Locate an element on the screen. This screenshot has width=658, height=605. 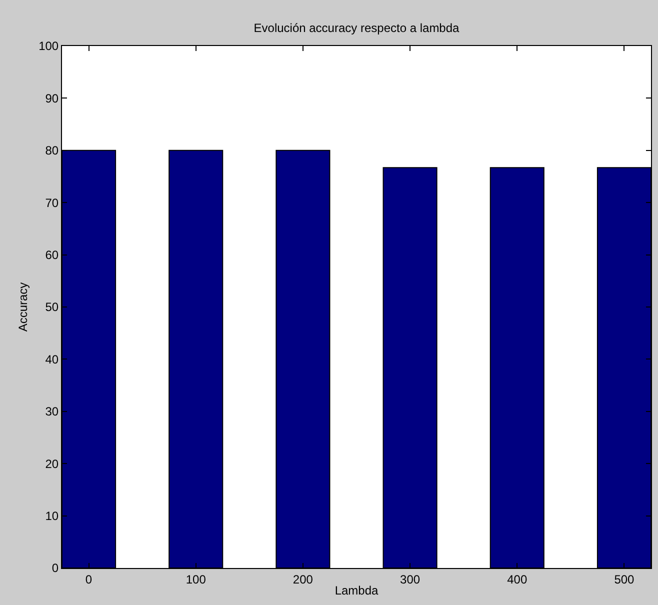
y-tick-label: 0 is located at coordinates (55, 568).